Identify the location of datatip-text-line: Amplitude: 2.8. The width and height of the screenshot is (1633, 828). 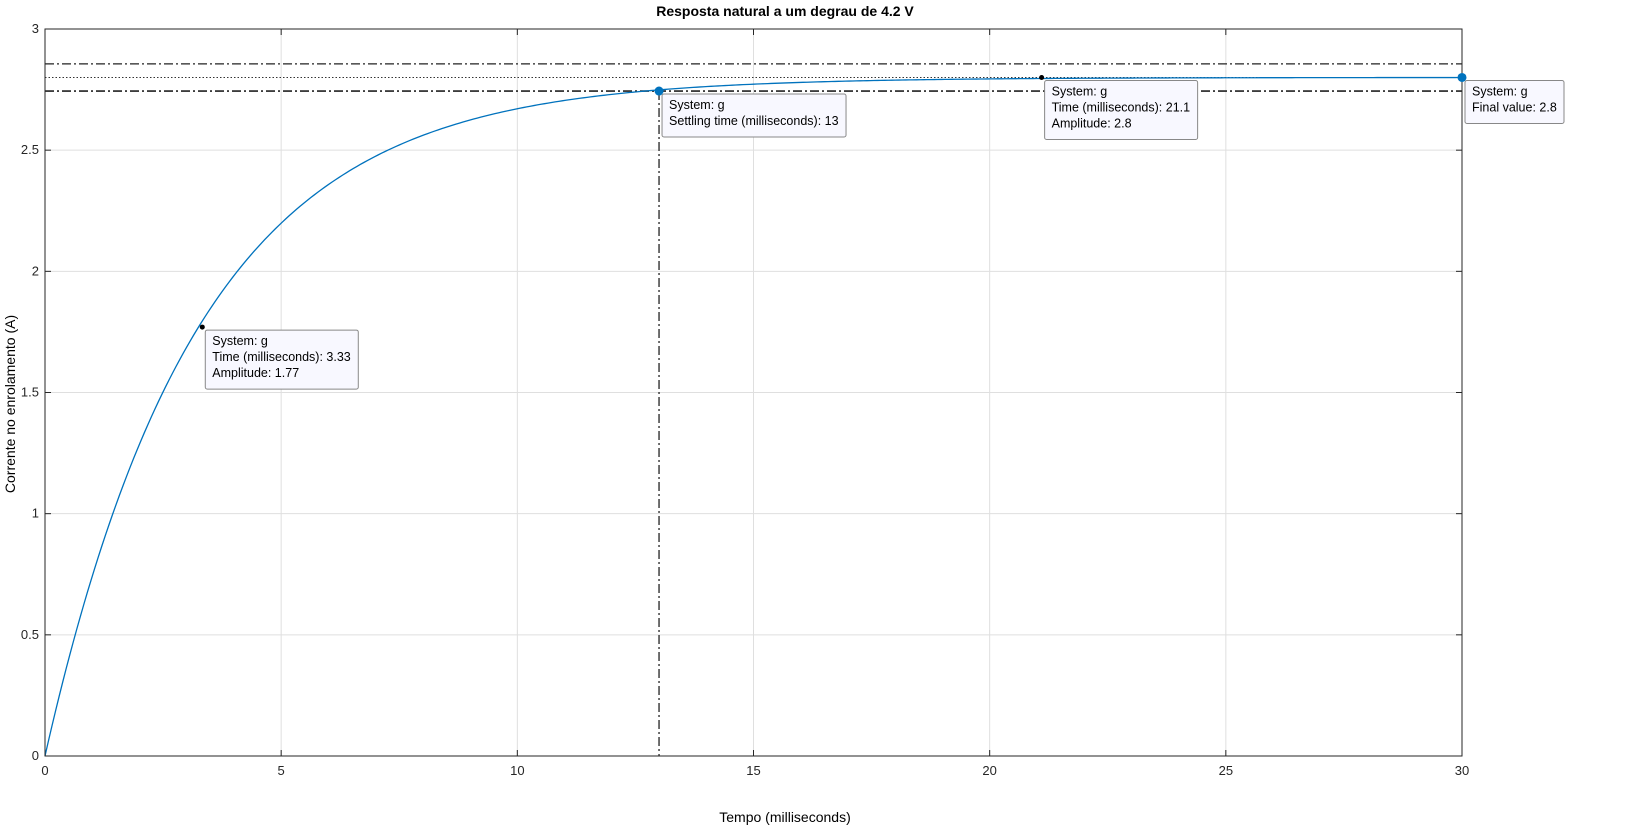
(1092, 123).